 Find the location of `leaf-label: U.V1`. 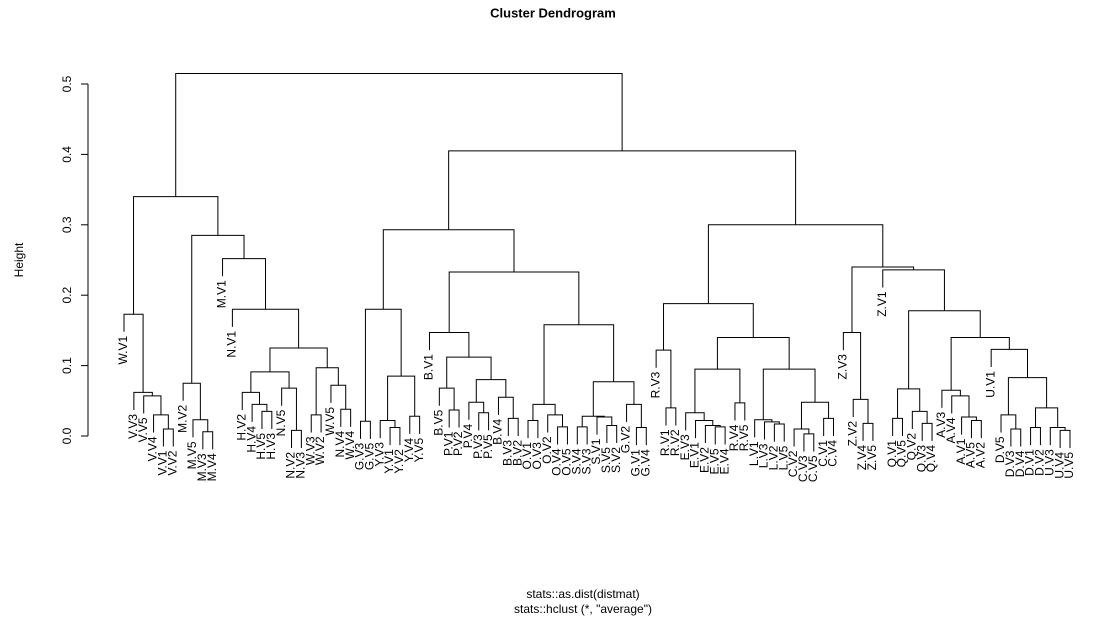

leaf-label: U.V1 is located at coordinates (990, 384).